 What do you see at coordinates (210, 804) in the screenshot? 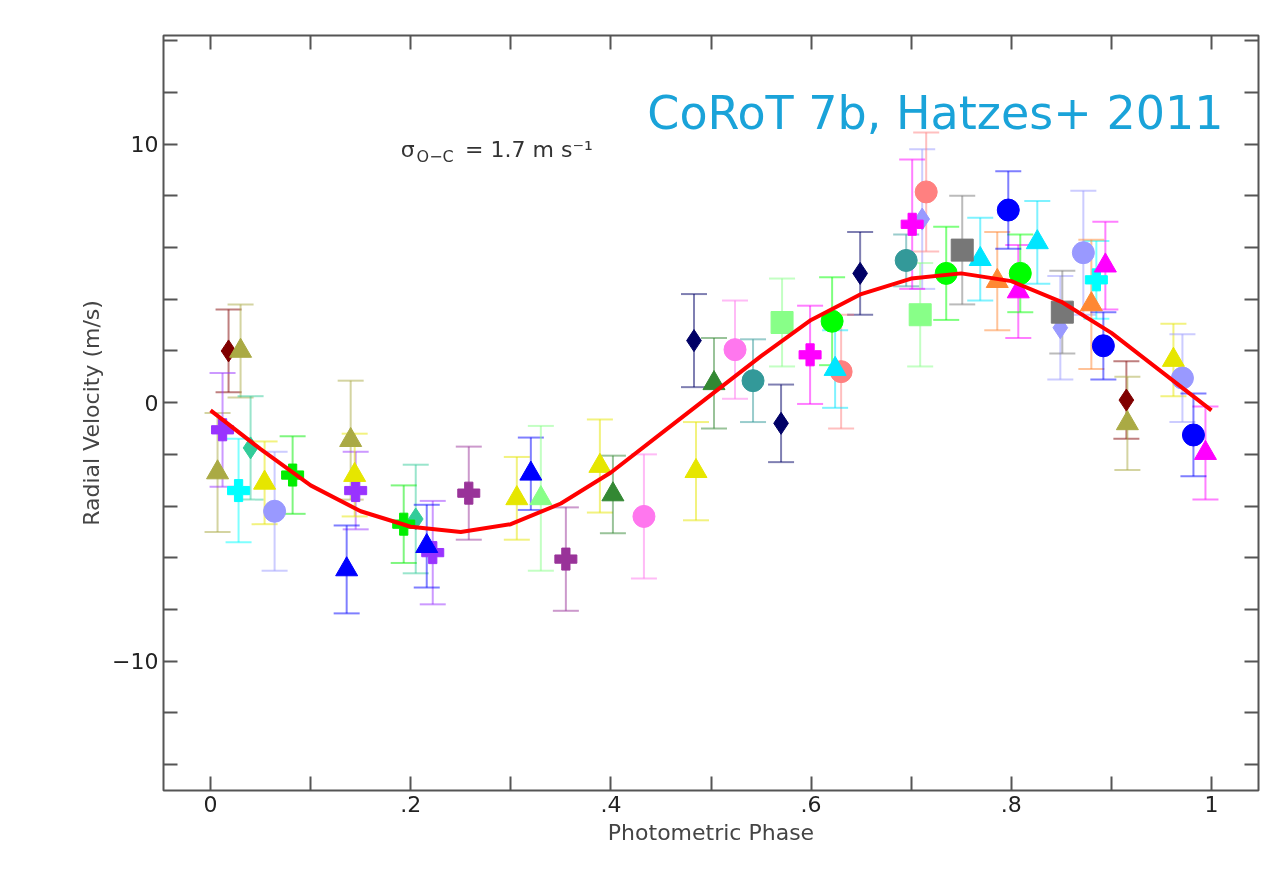
I see `x-tick-label: 0` at bounding box center [210, 804].